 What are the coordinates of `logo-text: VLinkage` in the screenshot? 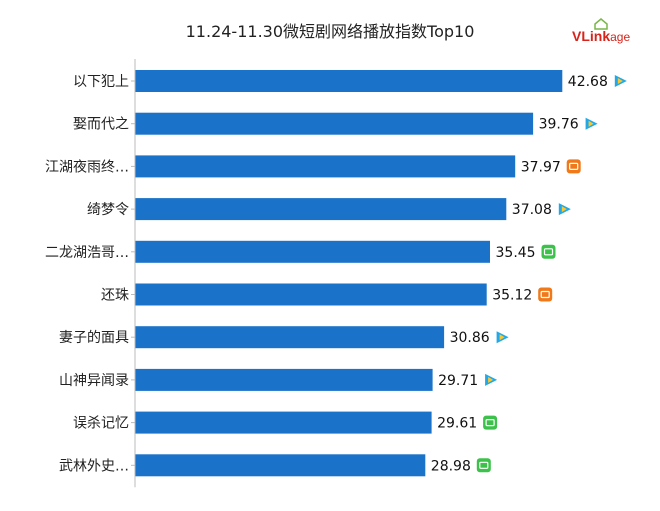 It's located at (601, 36).